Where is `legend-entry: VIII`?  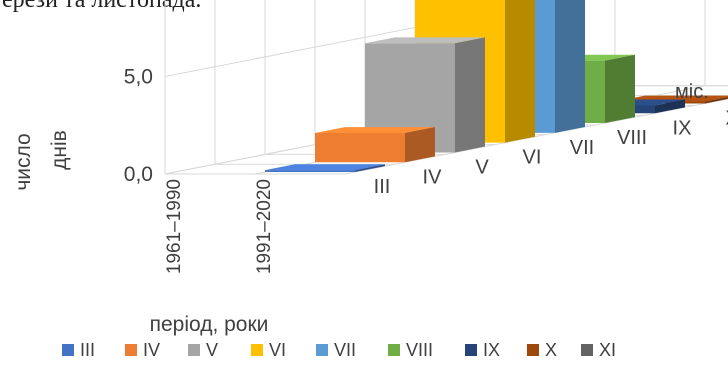
legend-entry: VIII is located at coordinates (410, 350).